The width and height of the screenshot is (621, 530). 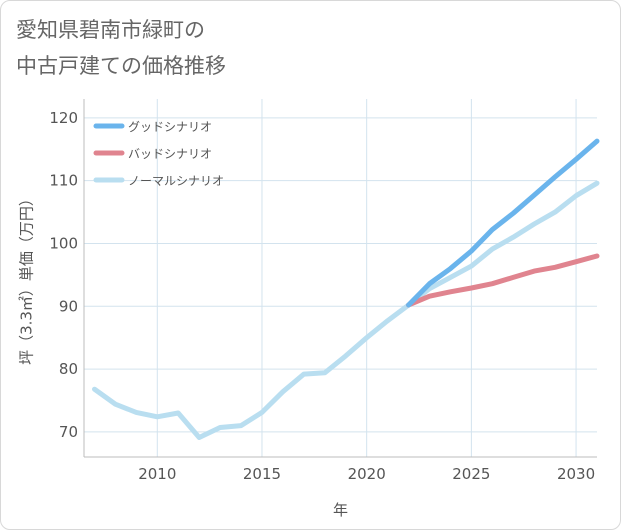 I want to click on y-tick-label: 100, so click(x=63, y=243).